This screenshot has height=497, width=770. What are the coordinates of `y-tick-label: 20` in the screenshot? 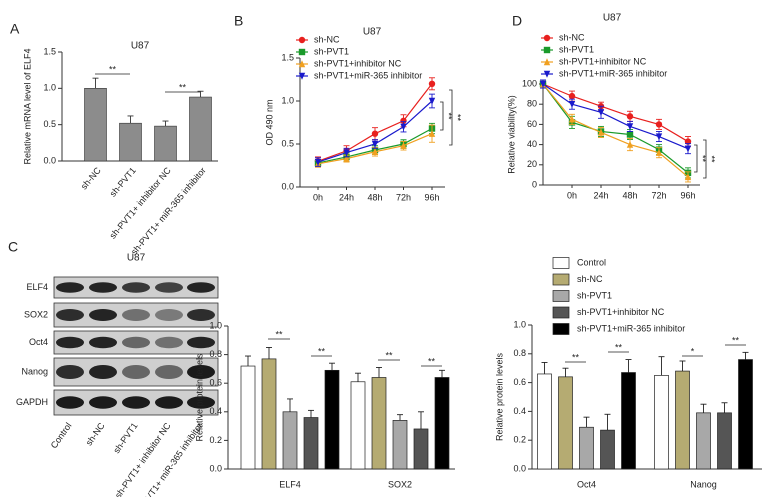 It's located at (532, 164).